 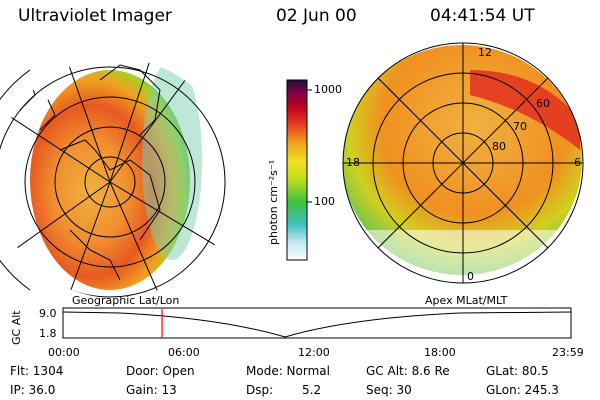 I want to click on timeline-xtick-1800: 18:00, so click(x=440, y=352).